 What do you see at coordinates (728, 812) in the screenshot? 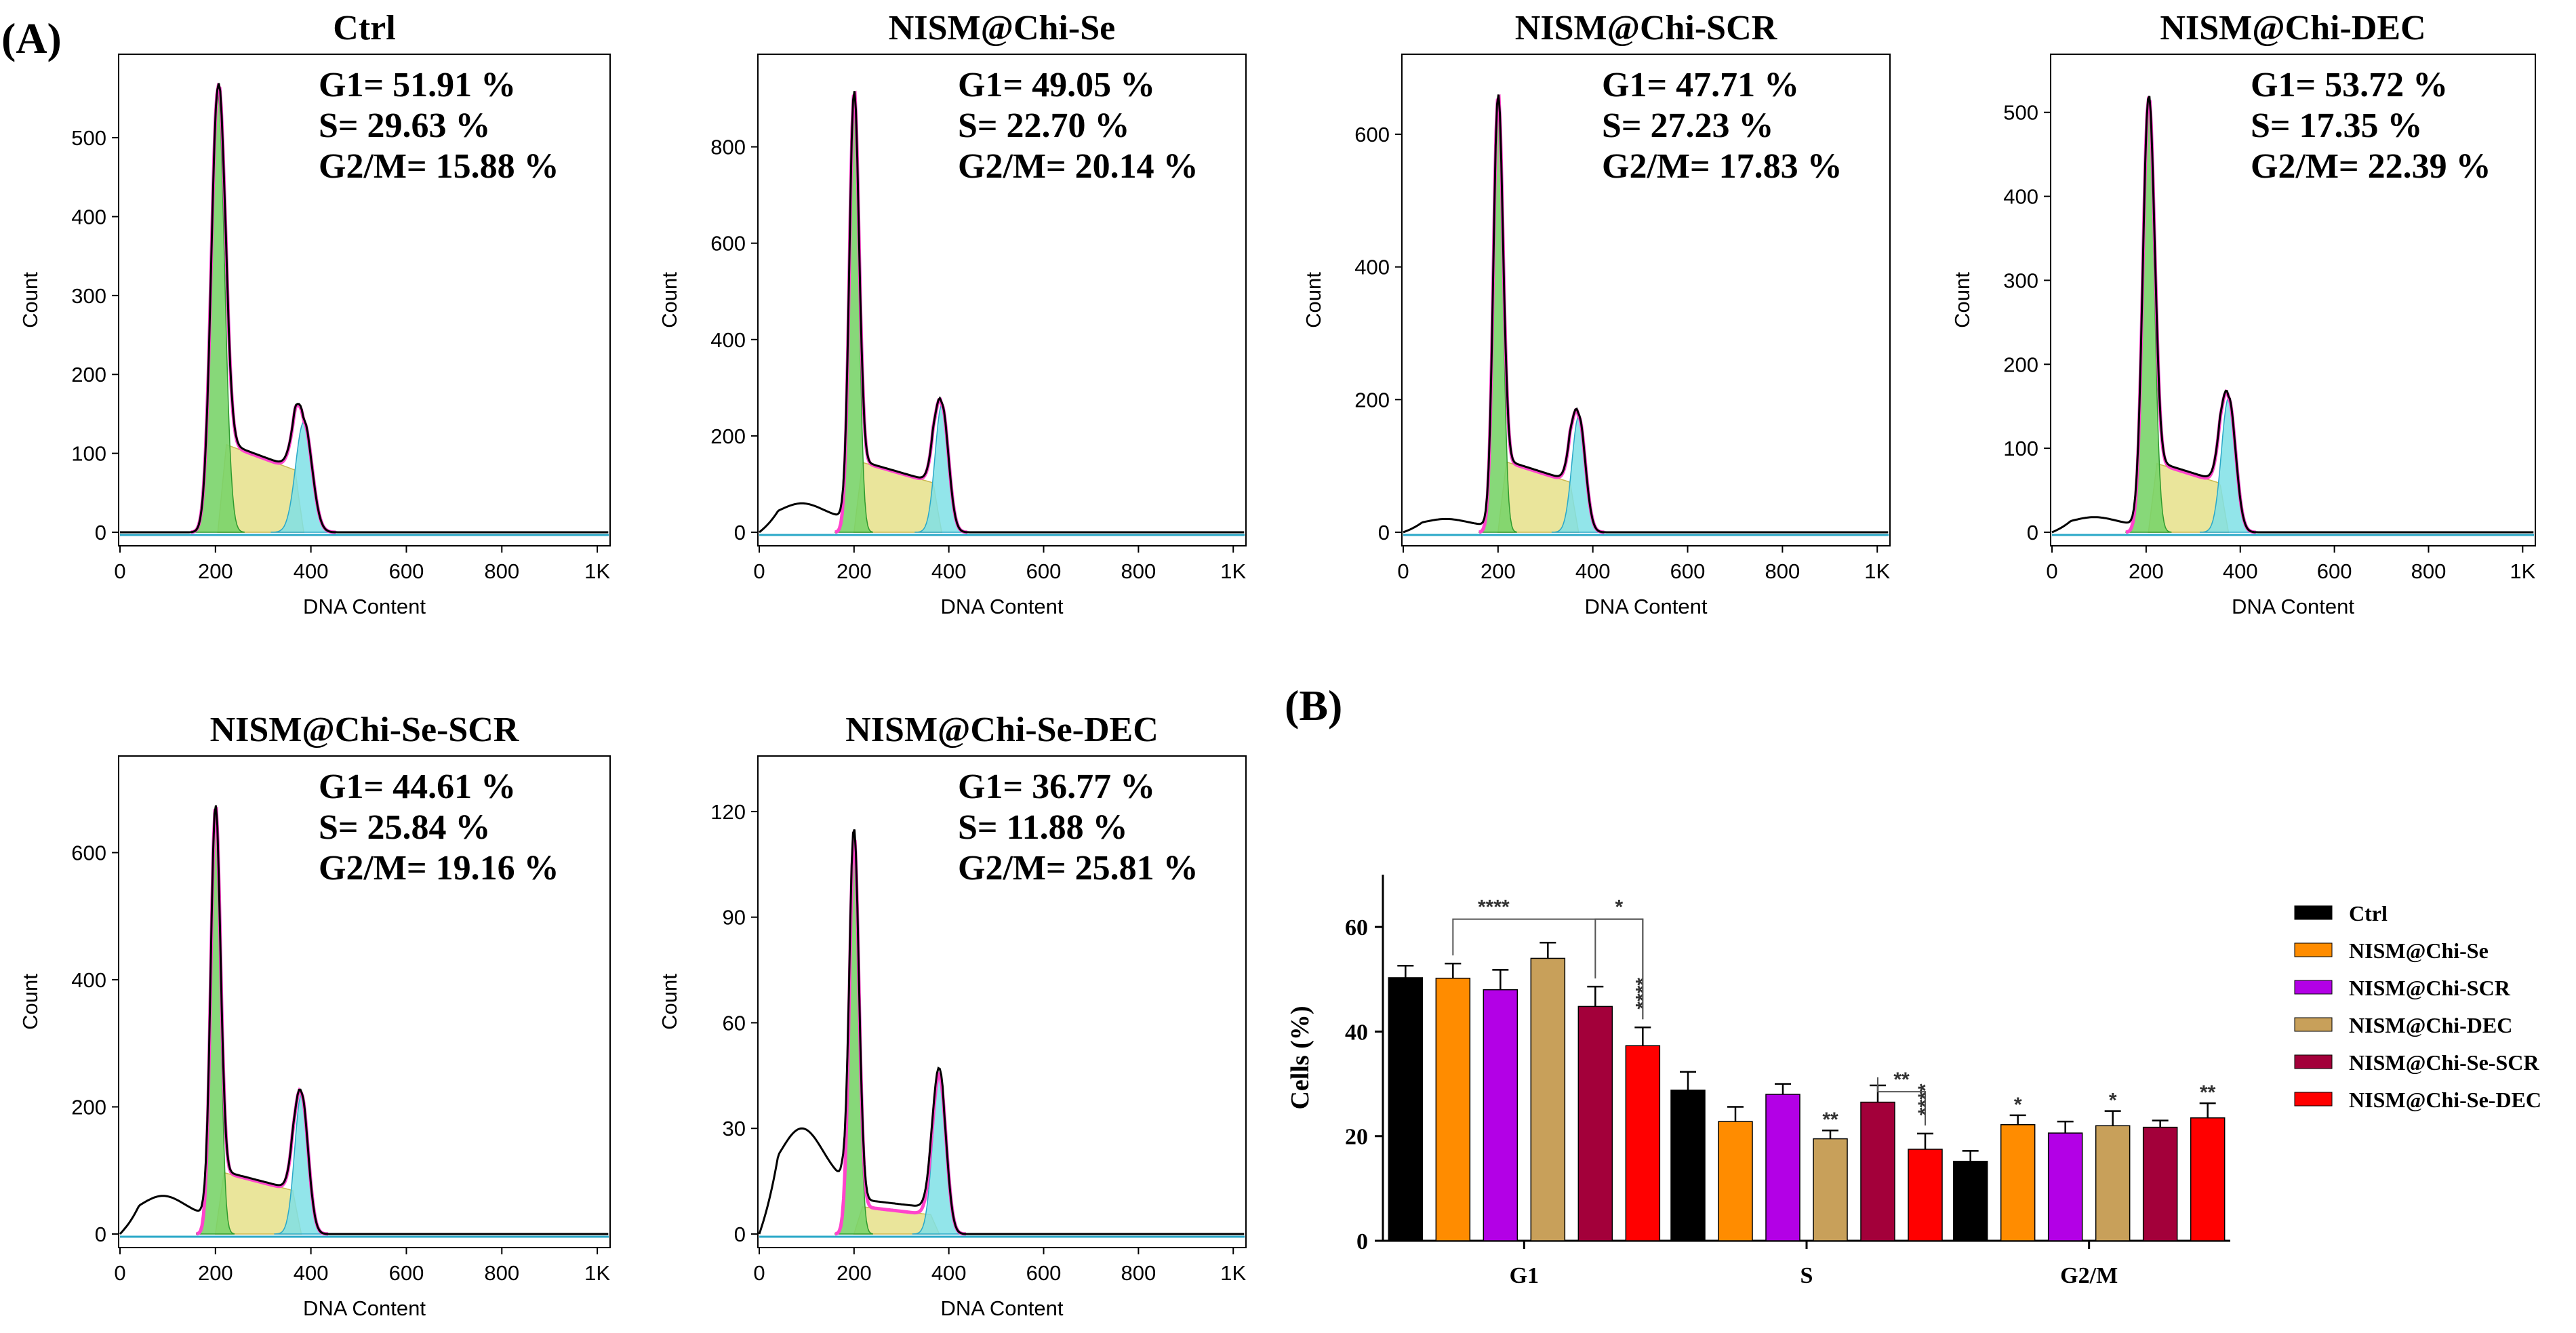
I see `y-tick-label: 120` at bounding box center [728, 812].